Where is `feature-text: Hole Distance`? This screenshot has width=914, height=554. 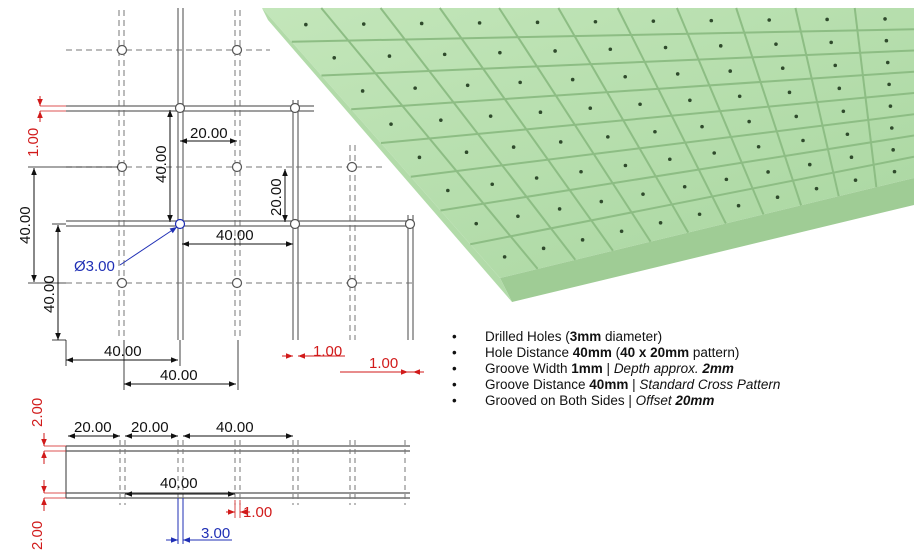
feature-text: Hole Distance is located at coordinates (529, 352).